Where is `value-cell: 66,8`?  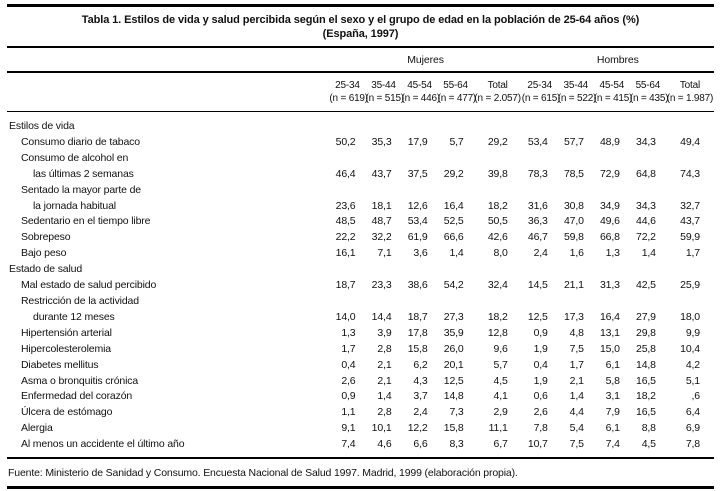 value-cell: 66,8 is located at coordinates (609, 237).